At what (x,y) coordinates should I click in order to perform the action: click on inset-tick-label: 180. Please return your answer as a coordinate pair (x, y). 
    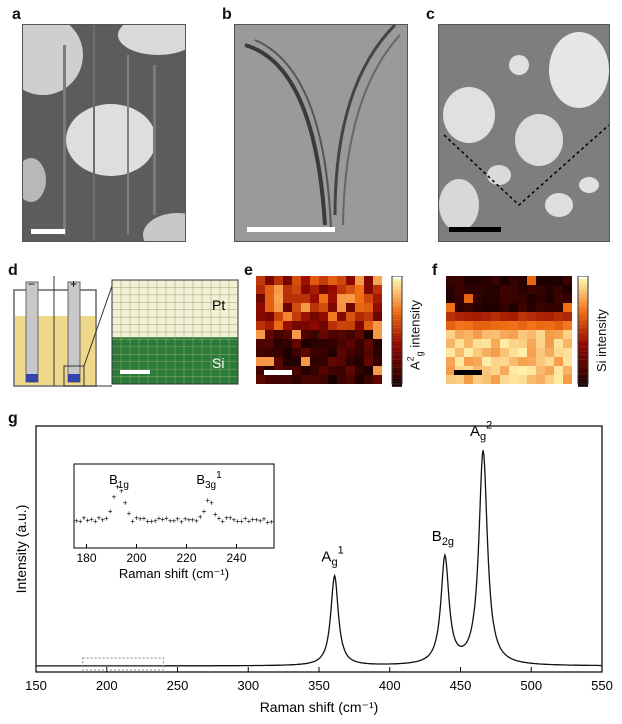
    Looking at the image, I should click on (86, 558).